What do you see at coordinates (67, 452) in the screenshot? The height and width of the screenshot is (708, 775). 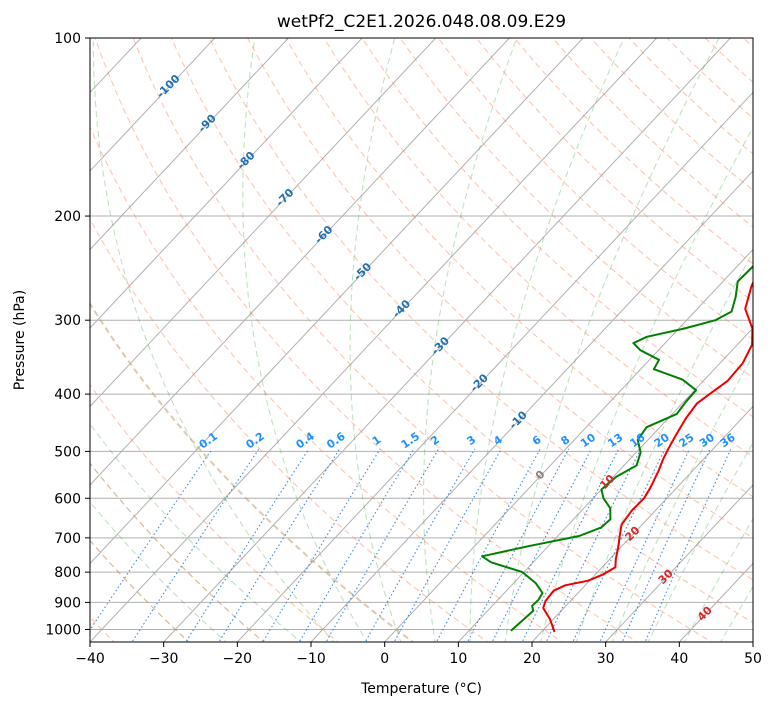 I see `y-tick-label: 500` at bounding box center [67, 452].